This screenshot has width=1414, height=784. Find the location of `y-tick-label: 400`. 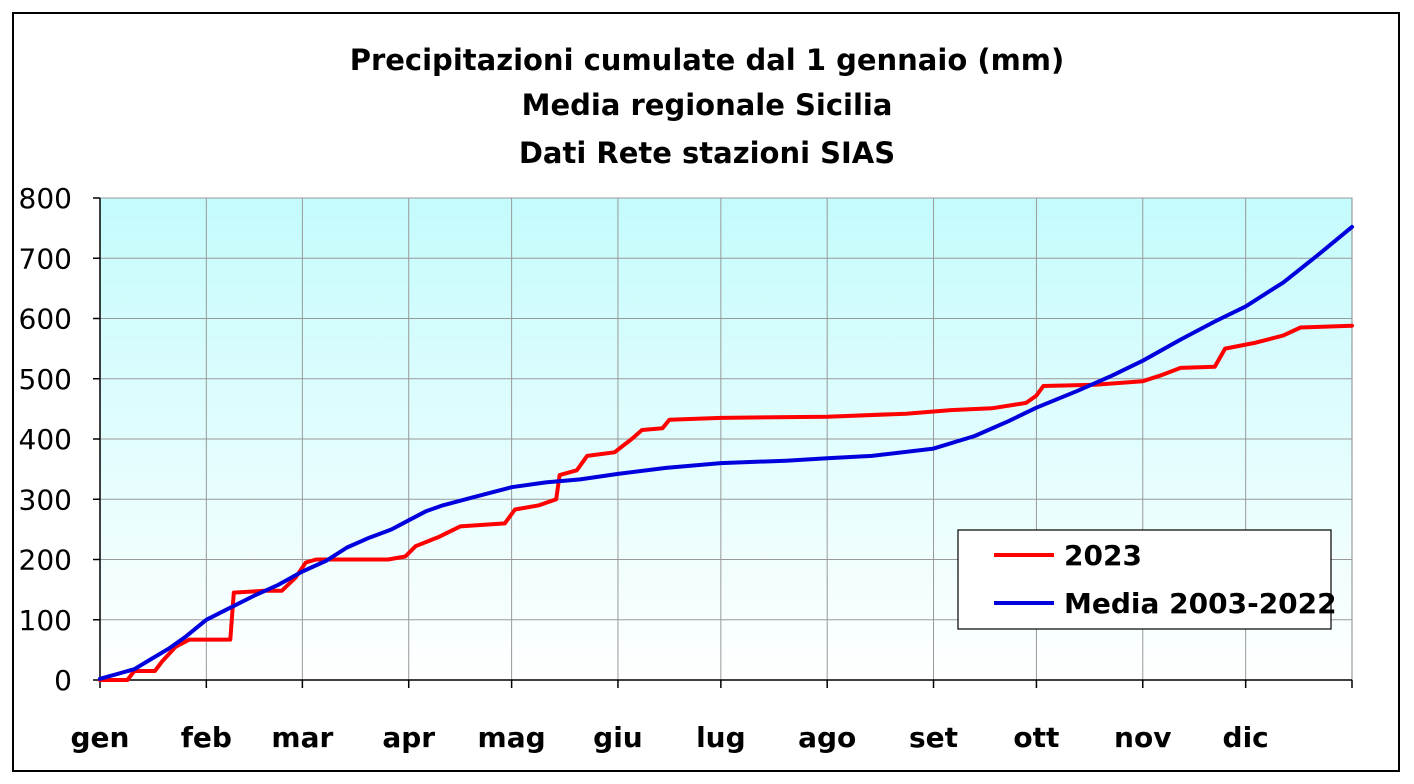

y-tick-label: 400 is located at coordinates (45, 439).